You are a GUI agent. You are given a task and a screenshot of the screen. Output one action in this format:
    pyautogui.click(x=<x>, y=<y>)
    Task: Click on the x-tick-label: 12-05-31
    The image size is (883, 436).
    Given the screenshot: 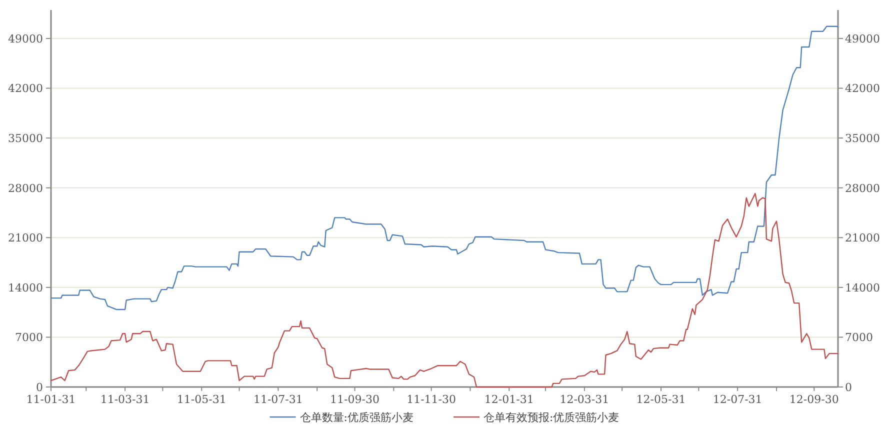 What is the action you would take?
    pyautogui.click(x=661, y=399)
    